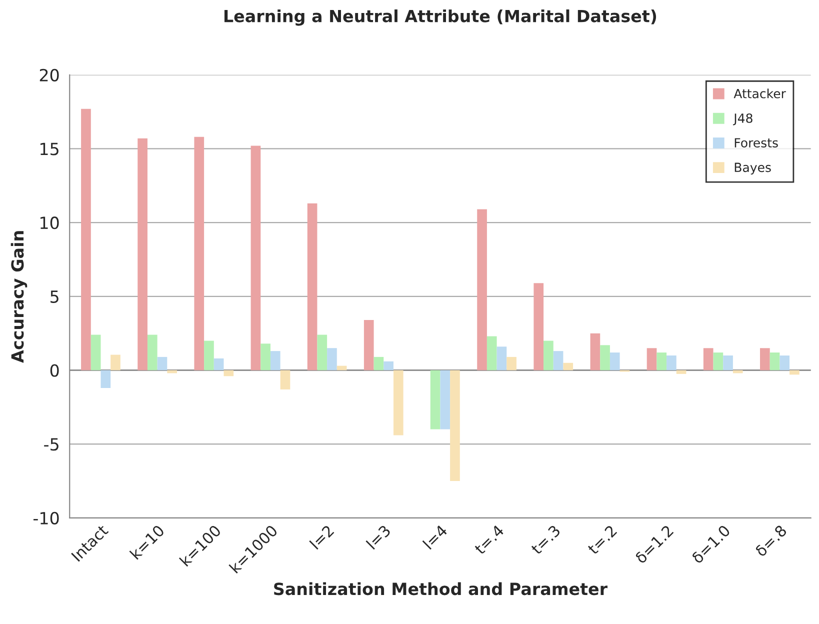 The image size is (819, 624). What do you see at coordinates (49, 223) in the screenshot?
I see `y-tick-label: 10` at bounding box center [49, 223].